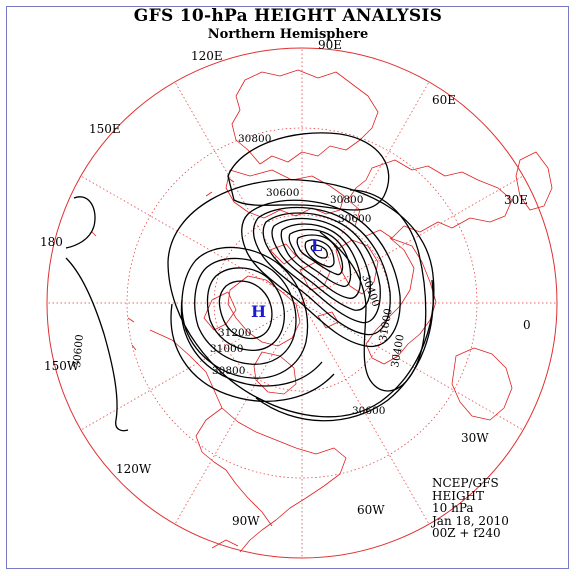 Image resolution: width=576 pixels, height=576 pixels. I want to click on coastline-siberia, so click(285, 194).